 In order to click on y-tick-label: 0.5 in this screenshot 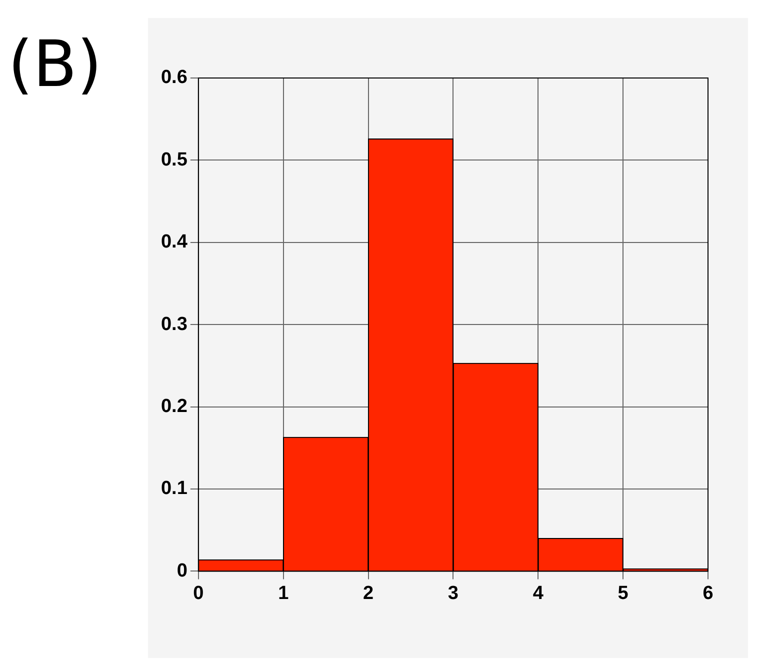, I will do `click(174, 159)`.